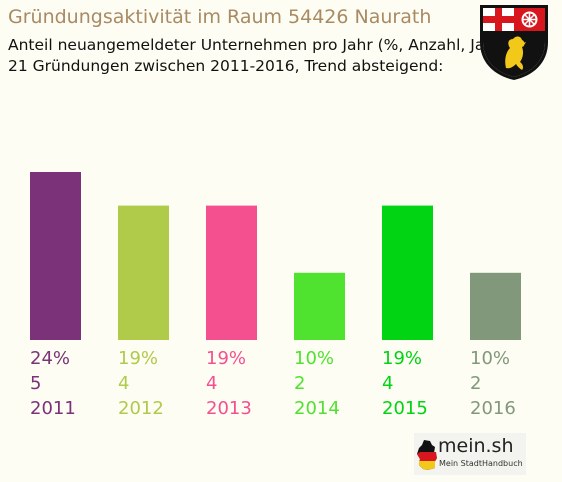 This screenshot has height=482, width=562. Describe the element at coordinates (220, 17) in the screenshot. I see `chart-title: Gründungsaktivität im Raum 54426 Naurath` at that location.